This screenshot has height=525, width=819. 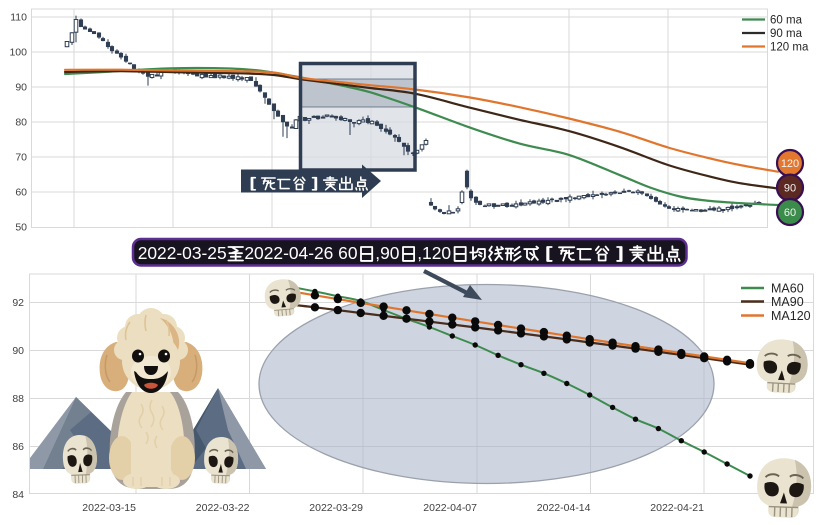 What do you see at coordinates (786, 21) in the screenshot?
I see `svg-text: 60 ma` at bounding box center [786, 21].